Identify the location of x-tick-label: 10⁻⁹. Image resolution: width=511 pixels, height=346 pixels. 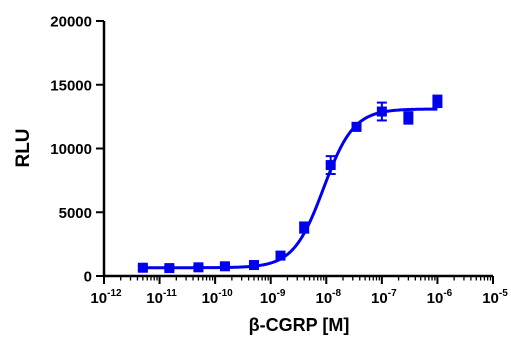
(273, 297).